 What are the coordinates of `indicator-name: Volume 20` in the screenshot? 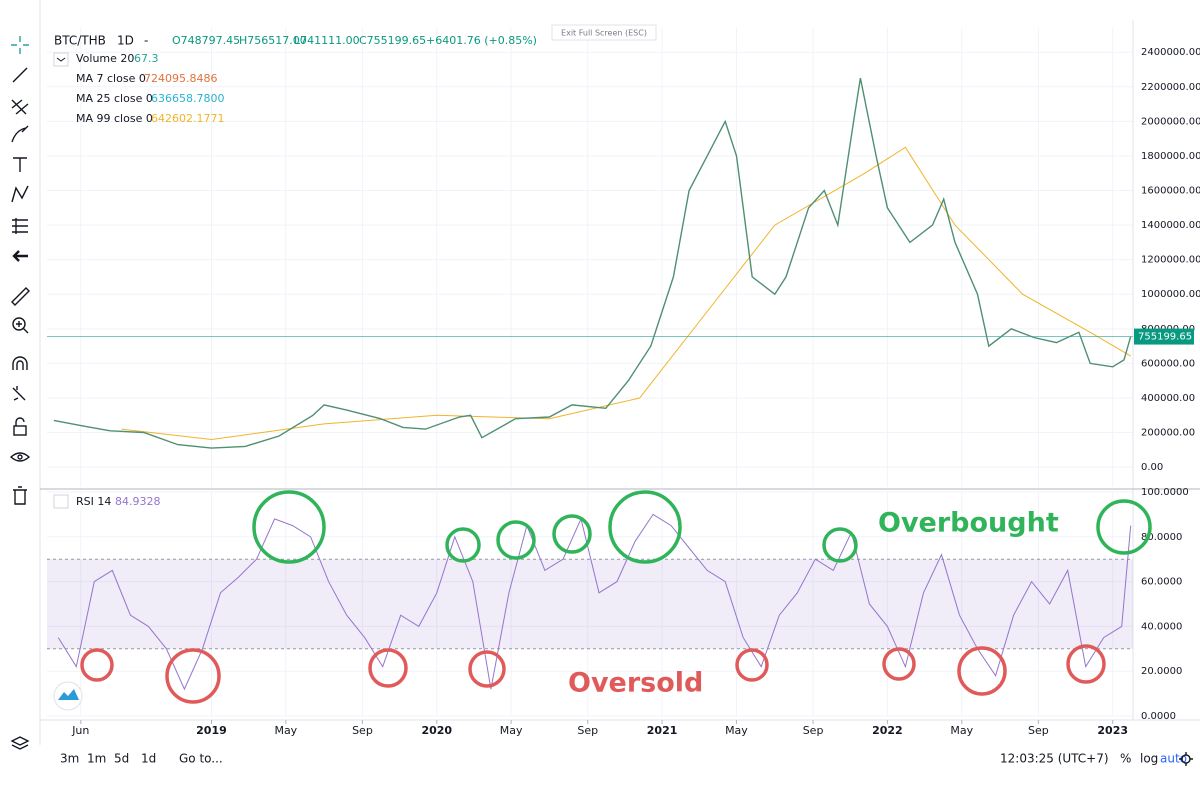 It's located at (105, 58).